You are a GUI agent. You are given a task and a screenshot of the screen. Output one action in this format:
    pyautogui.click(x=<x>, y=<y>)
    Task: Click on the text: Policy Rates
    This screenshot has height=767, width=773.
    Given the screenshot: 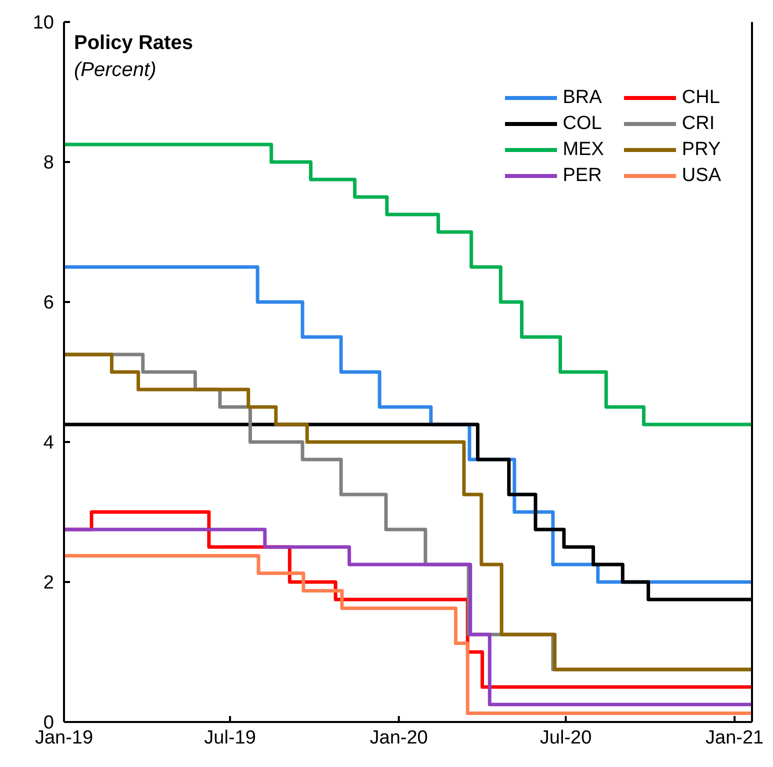 What is the action you would take?
    pyautogui.click(x=133, y=43)
    